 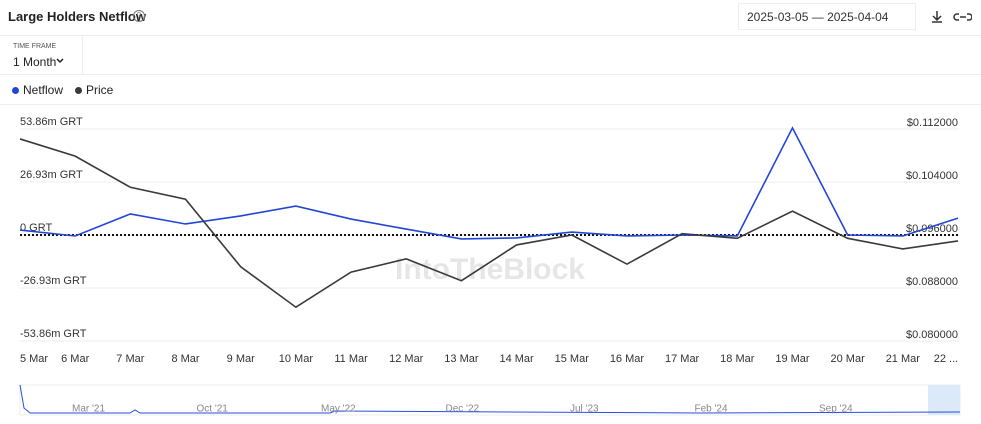 What do you see at coordinates (858, 17) in the screenshot?
I see `date-end: 2025-04-04` at bounding box center [858, 17].